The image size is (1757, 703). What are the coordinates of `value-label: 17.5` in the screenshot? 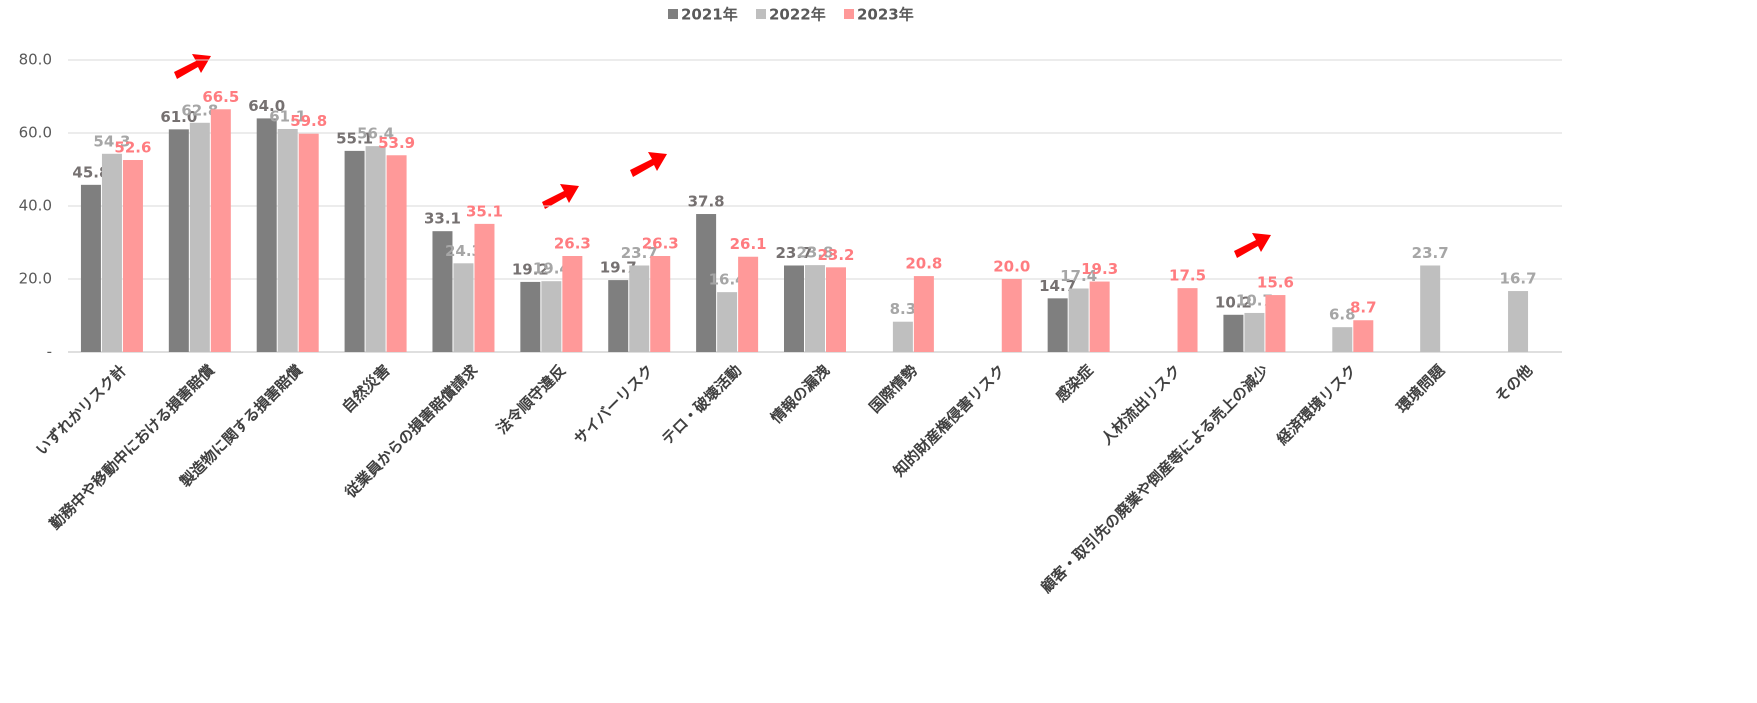 It's located at (1187, 276).